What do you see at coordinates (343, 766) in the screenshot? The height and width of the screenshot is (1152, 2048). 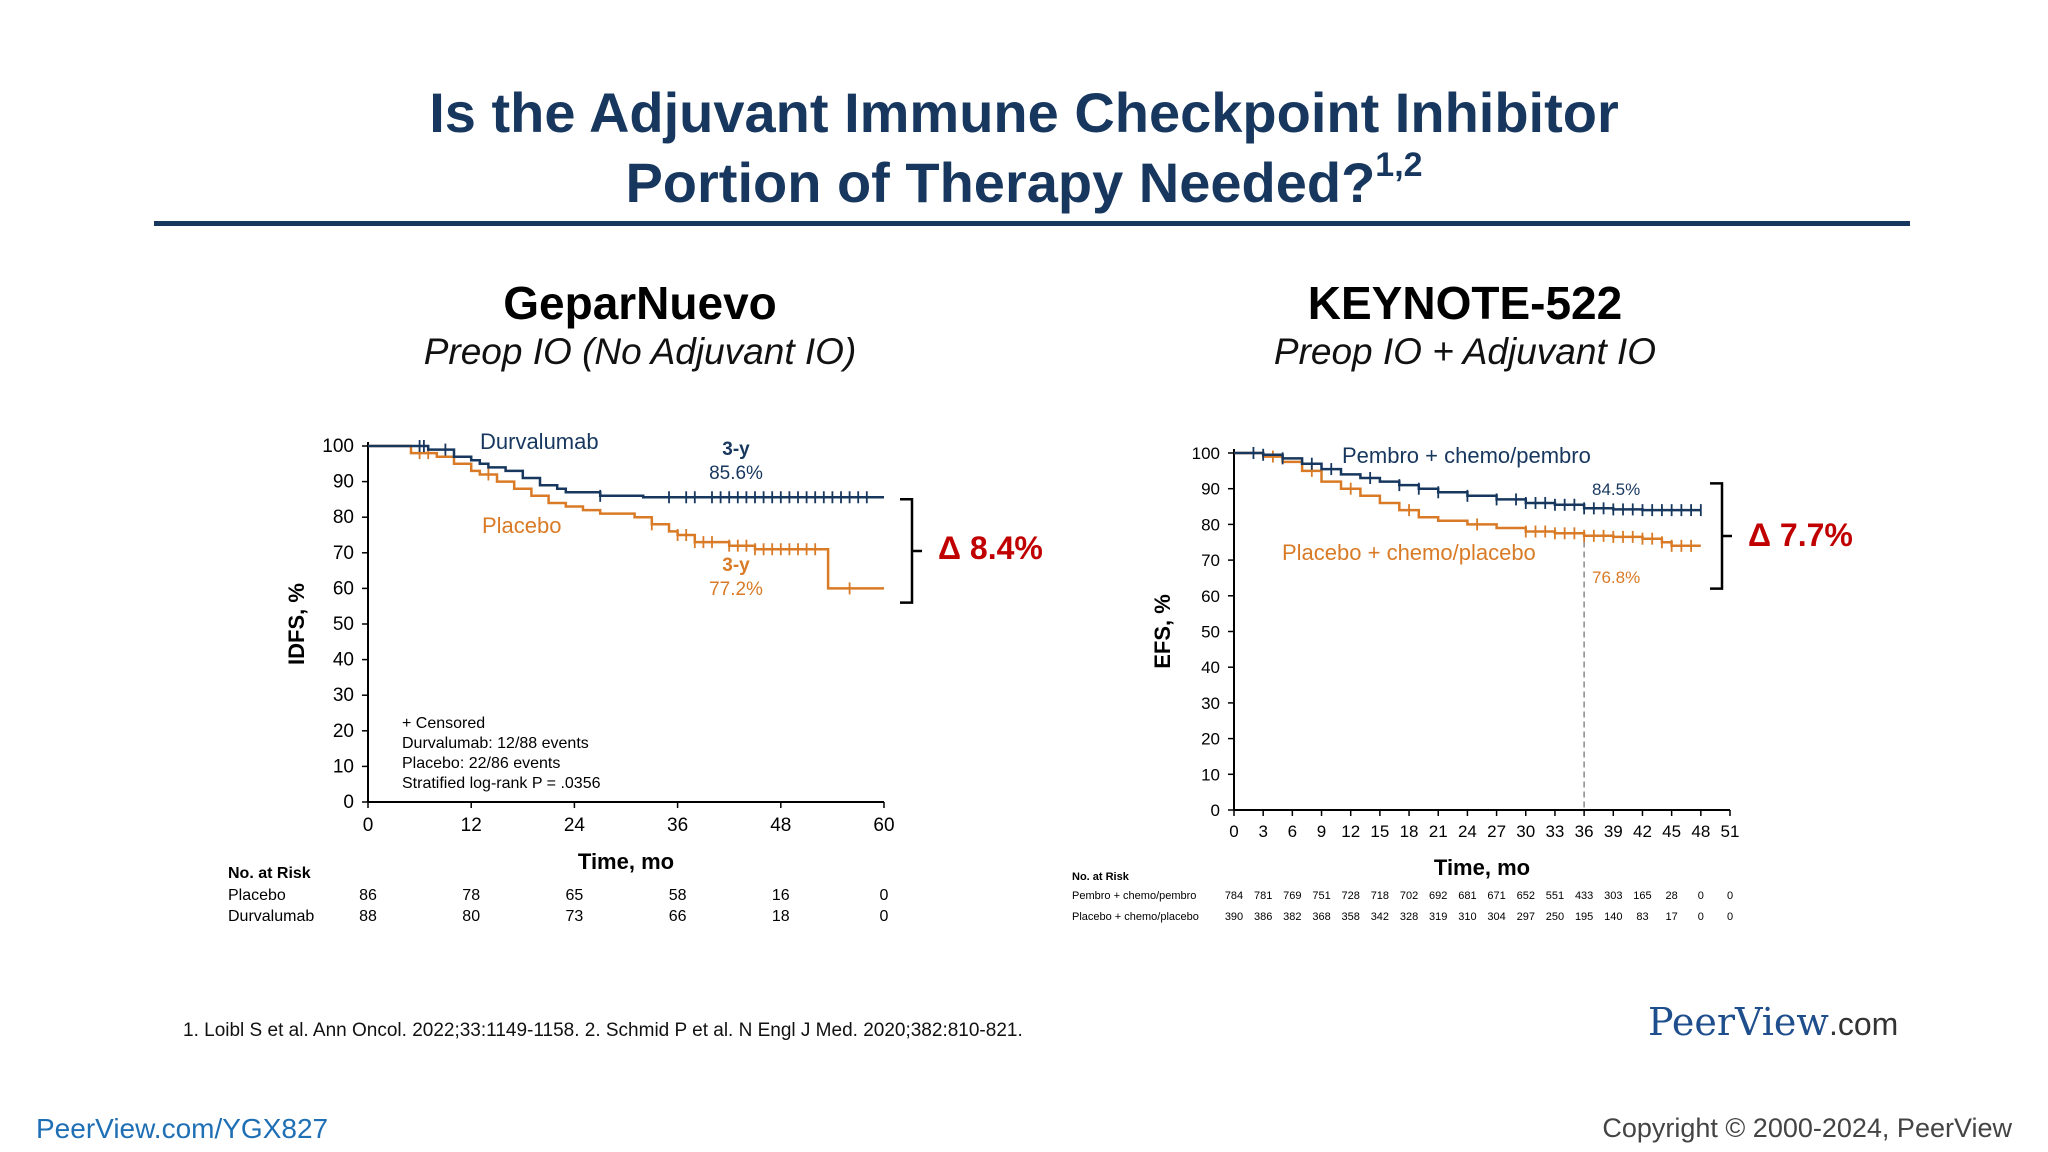 I see `gepar-y-tick-label: 10` at bounding box center [343, 766].